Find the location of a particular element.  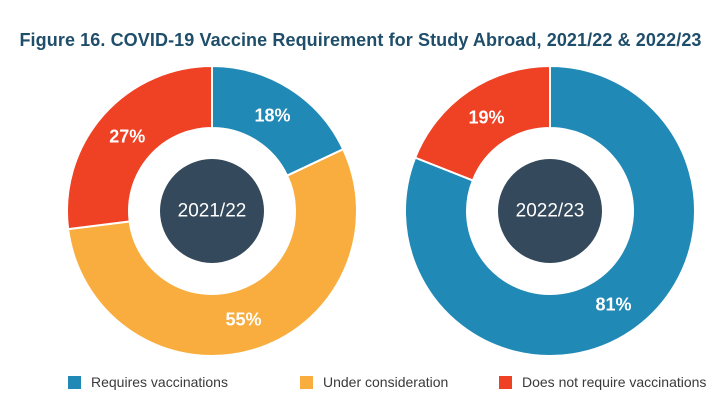

center-year-label: 2021/22 is located at coordinates (212, 211).